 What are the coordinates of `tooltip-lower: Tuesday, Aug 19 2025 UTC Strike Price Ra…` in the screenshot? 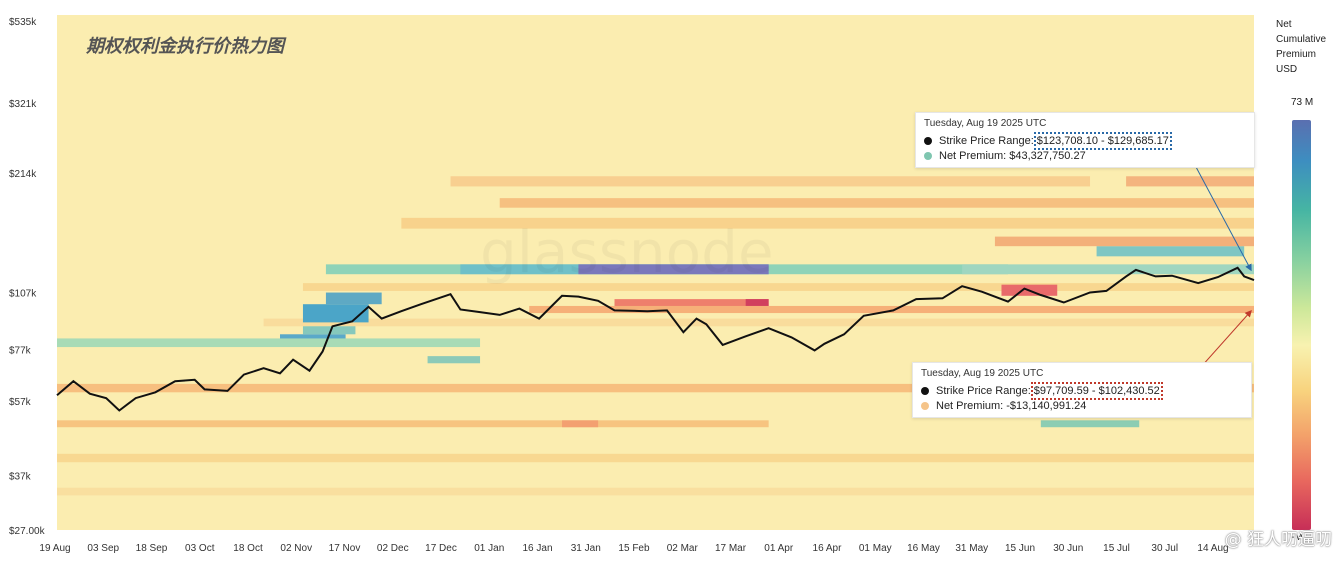 It's located at (1082, 390).